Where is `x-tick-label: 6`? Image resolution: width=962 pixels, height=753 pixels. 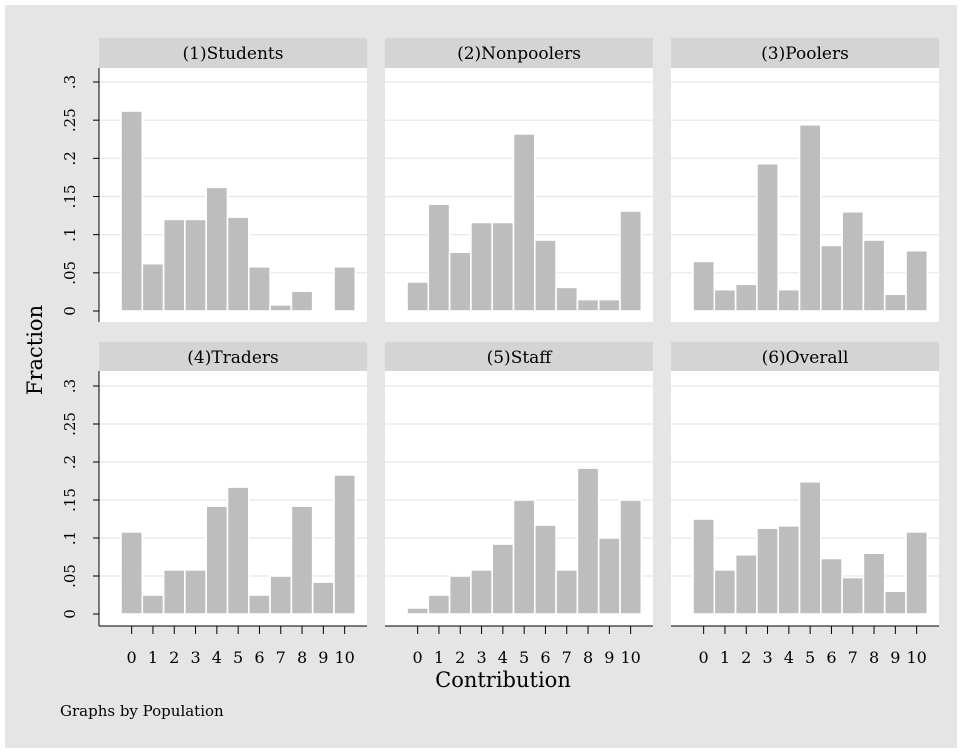 x-tick-label: 6 is located at coordinates (831, 657).